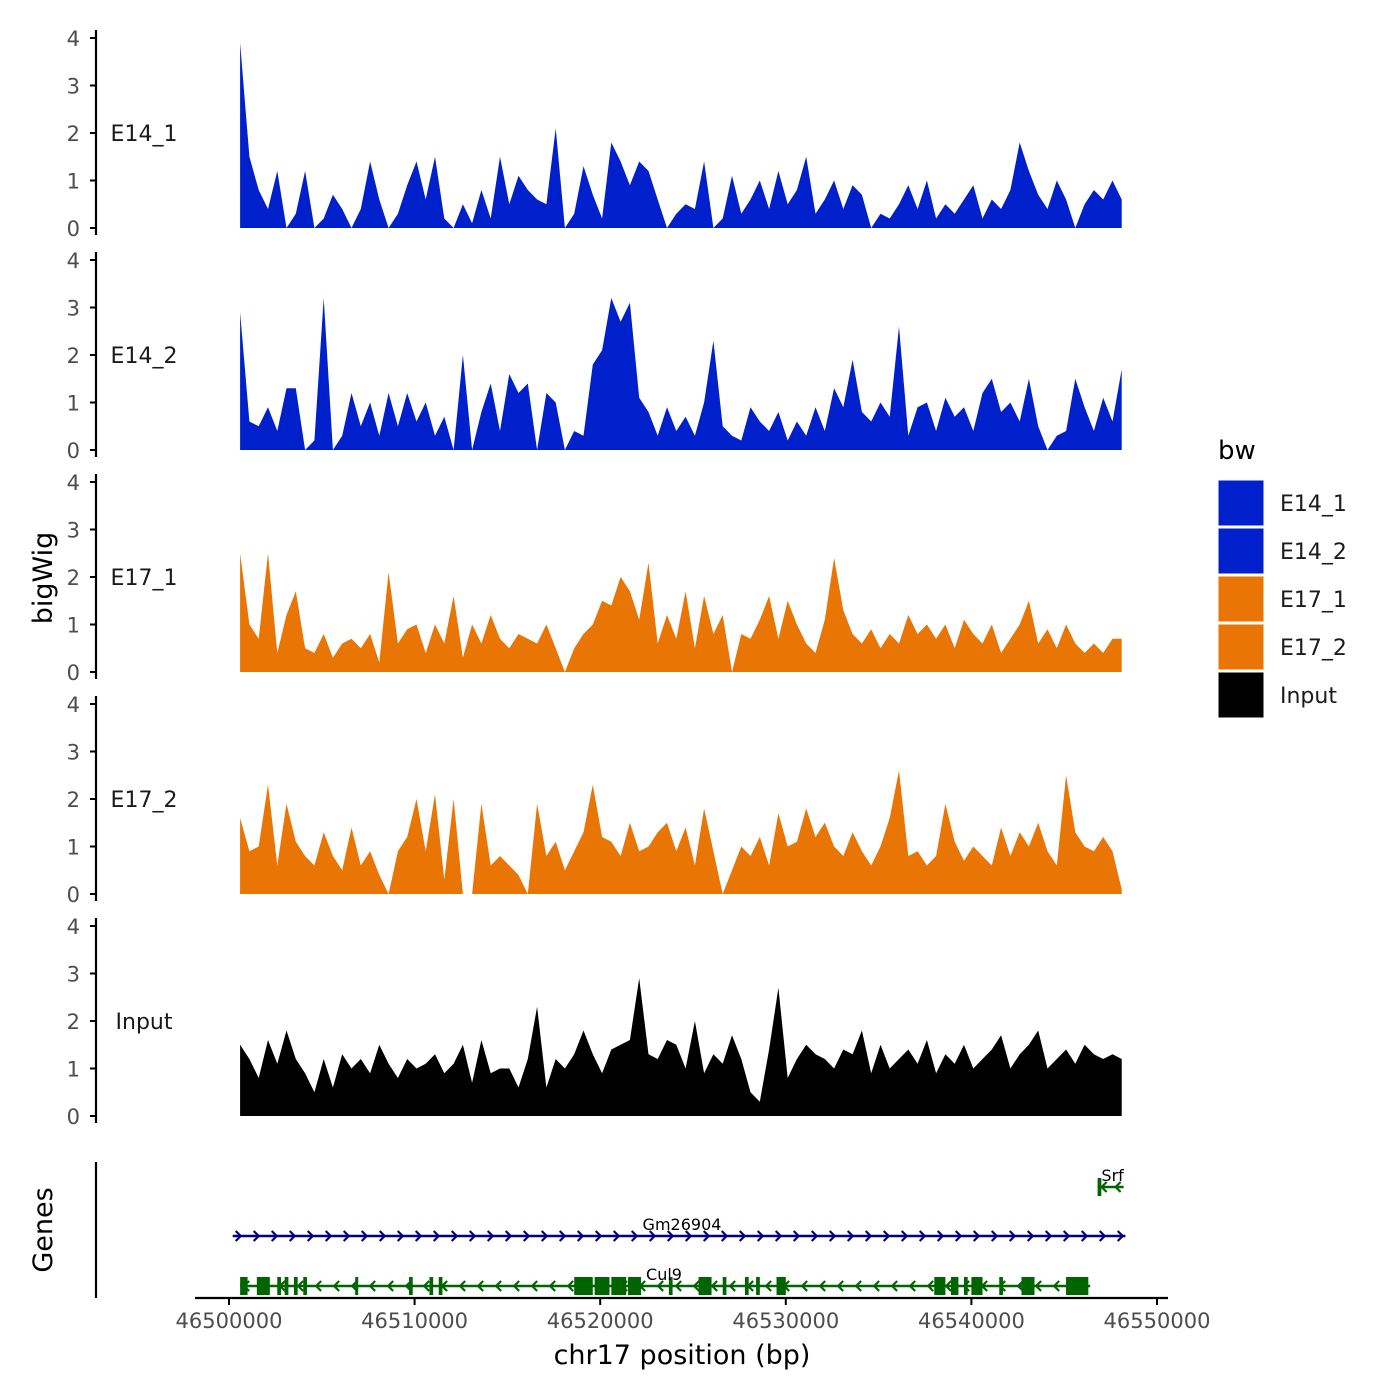 Image resolution: width=1400 pixels, height=1400 pixels. Describe the element at coordinates (682, 1224) in the screenshot. I see `gene-label: Gm26904` at that location.